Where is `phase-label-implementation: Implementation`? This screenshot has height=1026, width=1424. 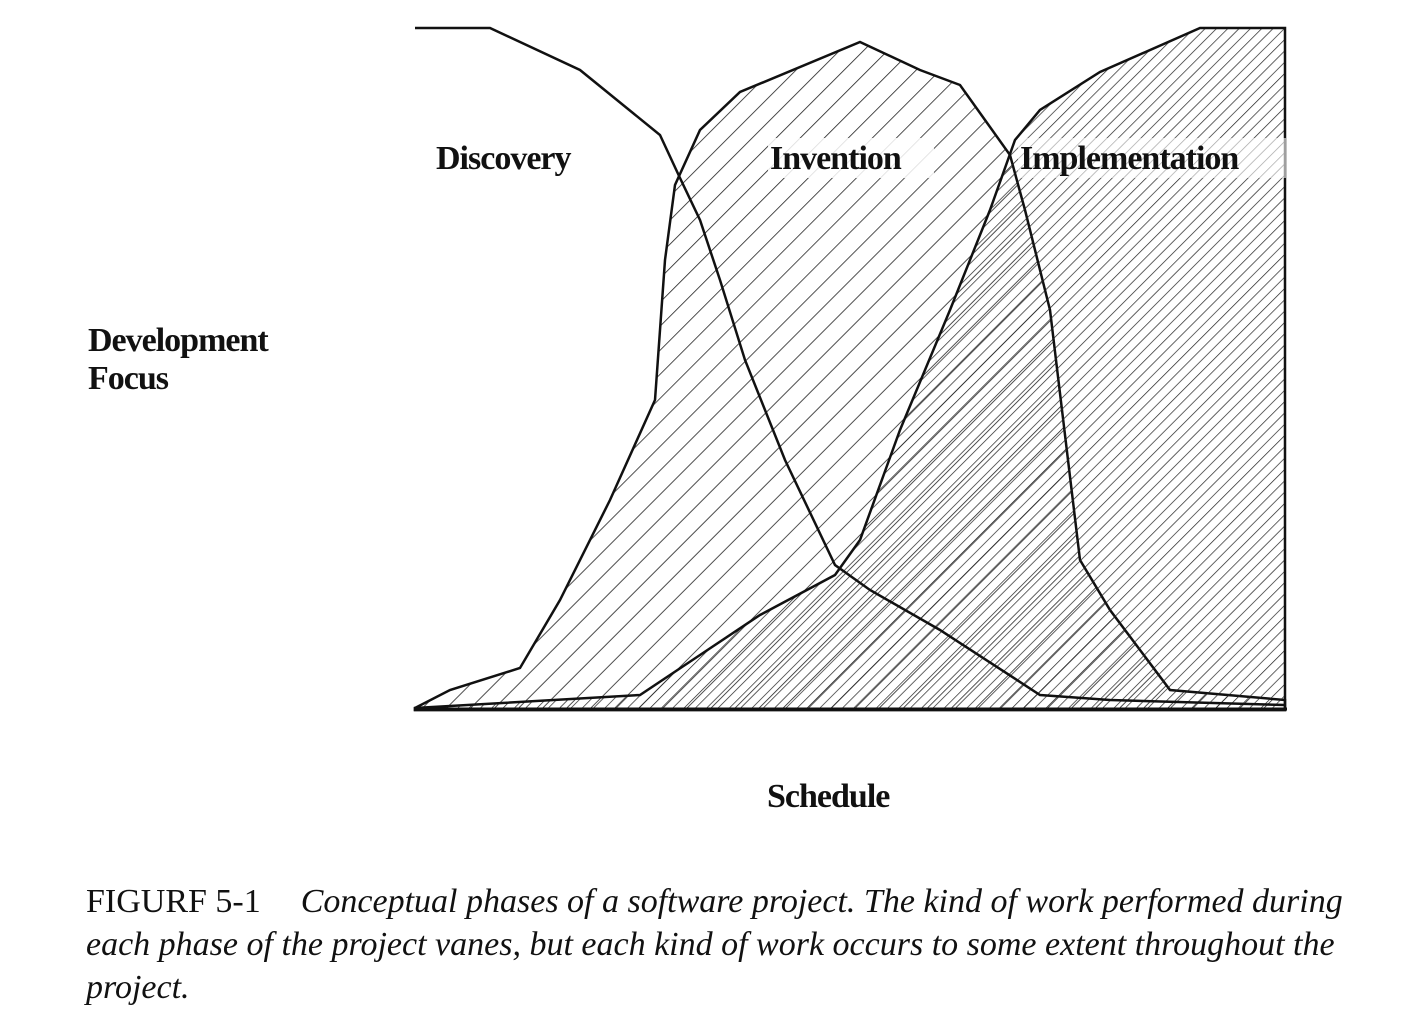
phase-label-implementation: Implementation is located at coordinates (1129, 158).